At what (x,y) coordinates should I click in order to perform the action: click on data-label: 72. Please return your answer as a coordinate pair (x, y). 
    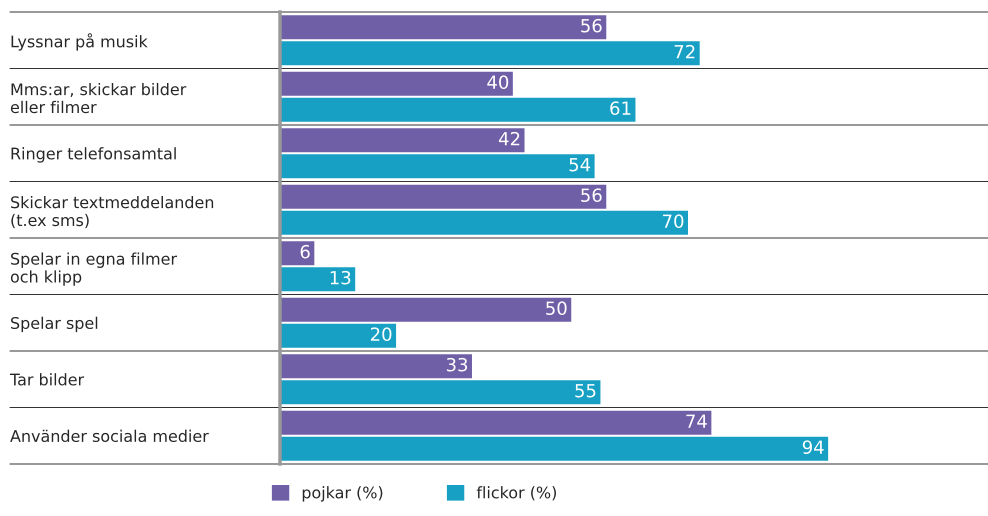
    Looking at the image, I should click on (684, 51).